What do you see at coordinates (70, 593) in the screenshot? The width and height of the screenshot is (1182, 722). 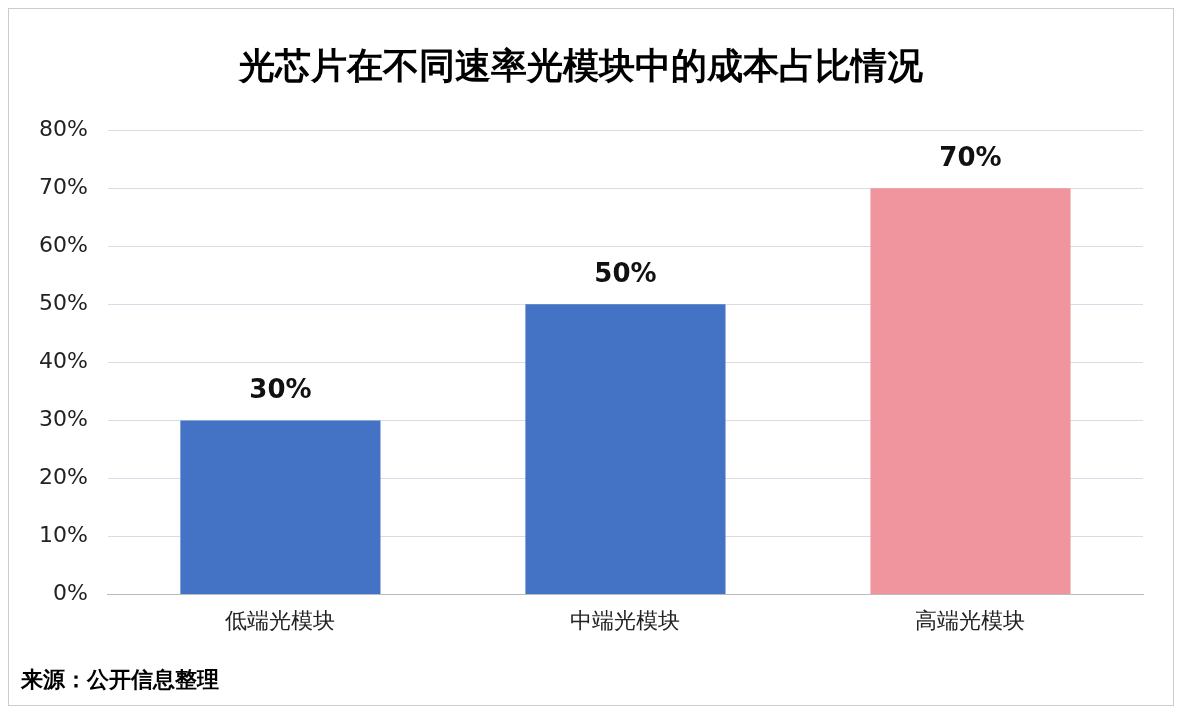 I see `y-tick-label: 0%` at bounding box center [70, 593].